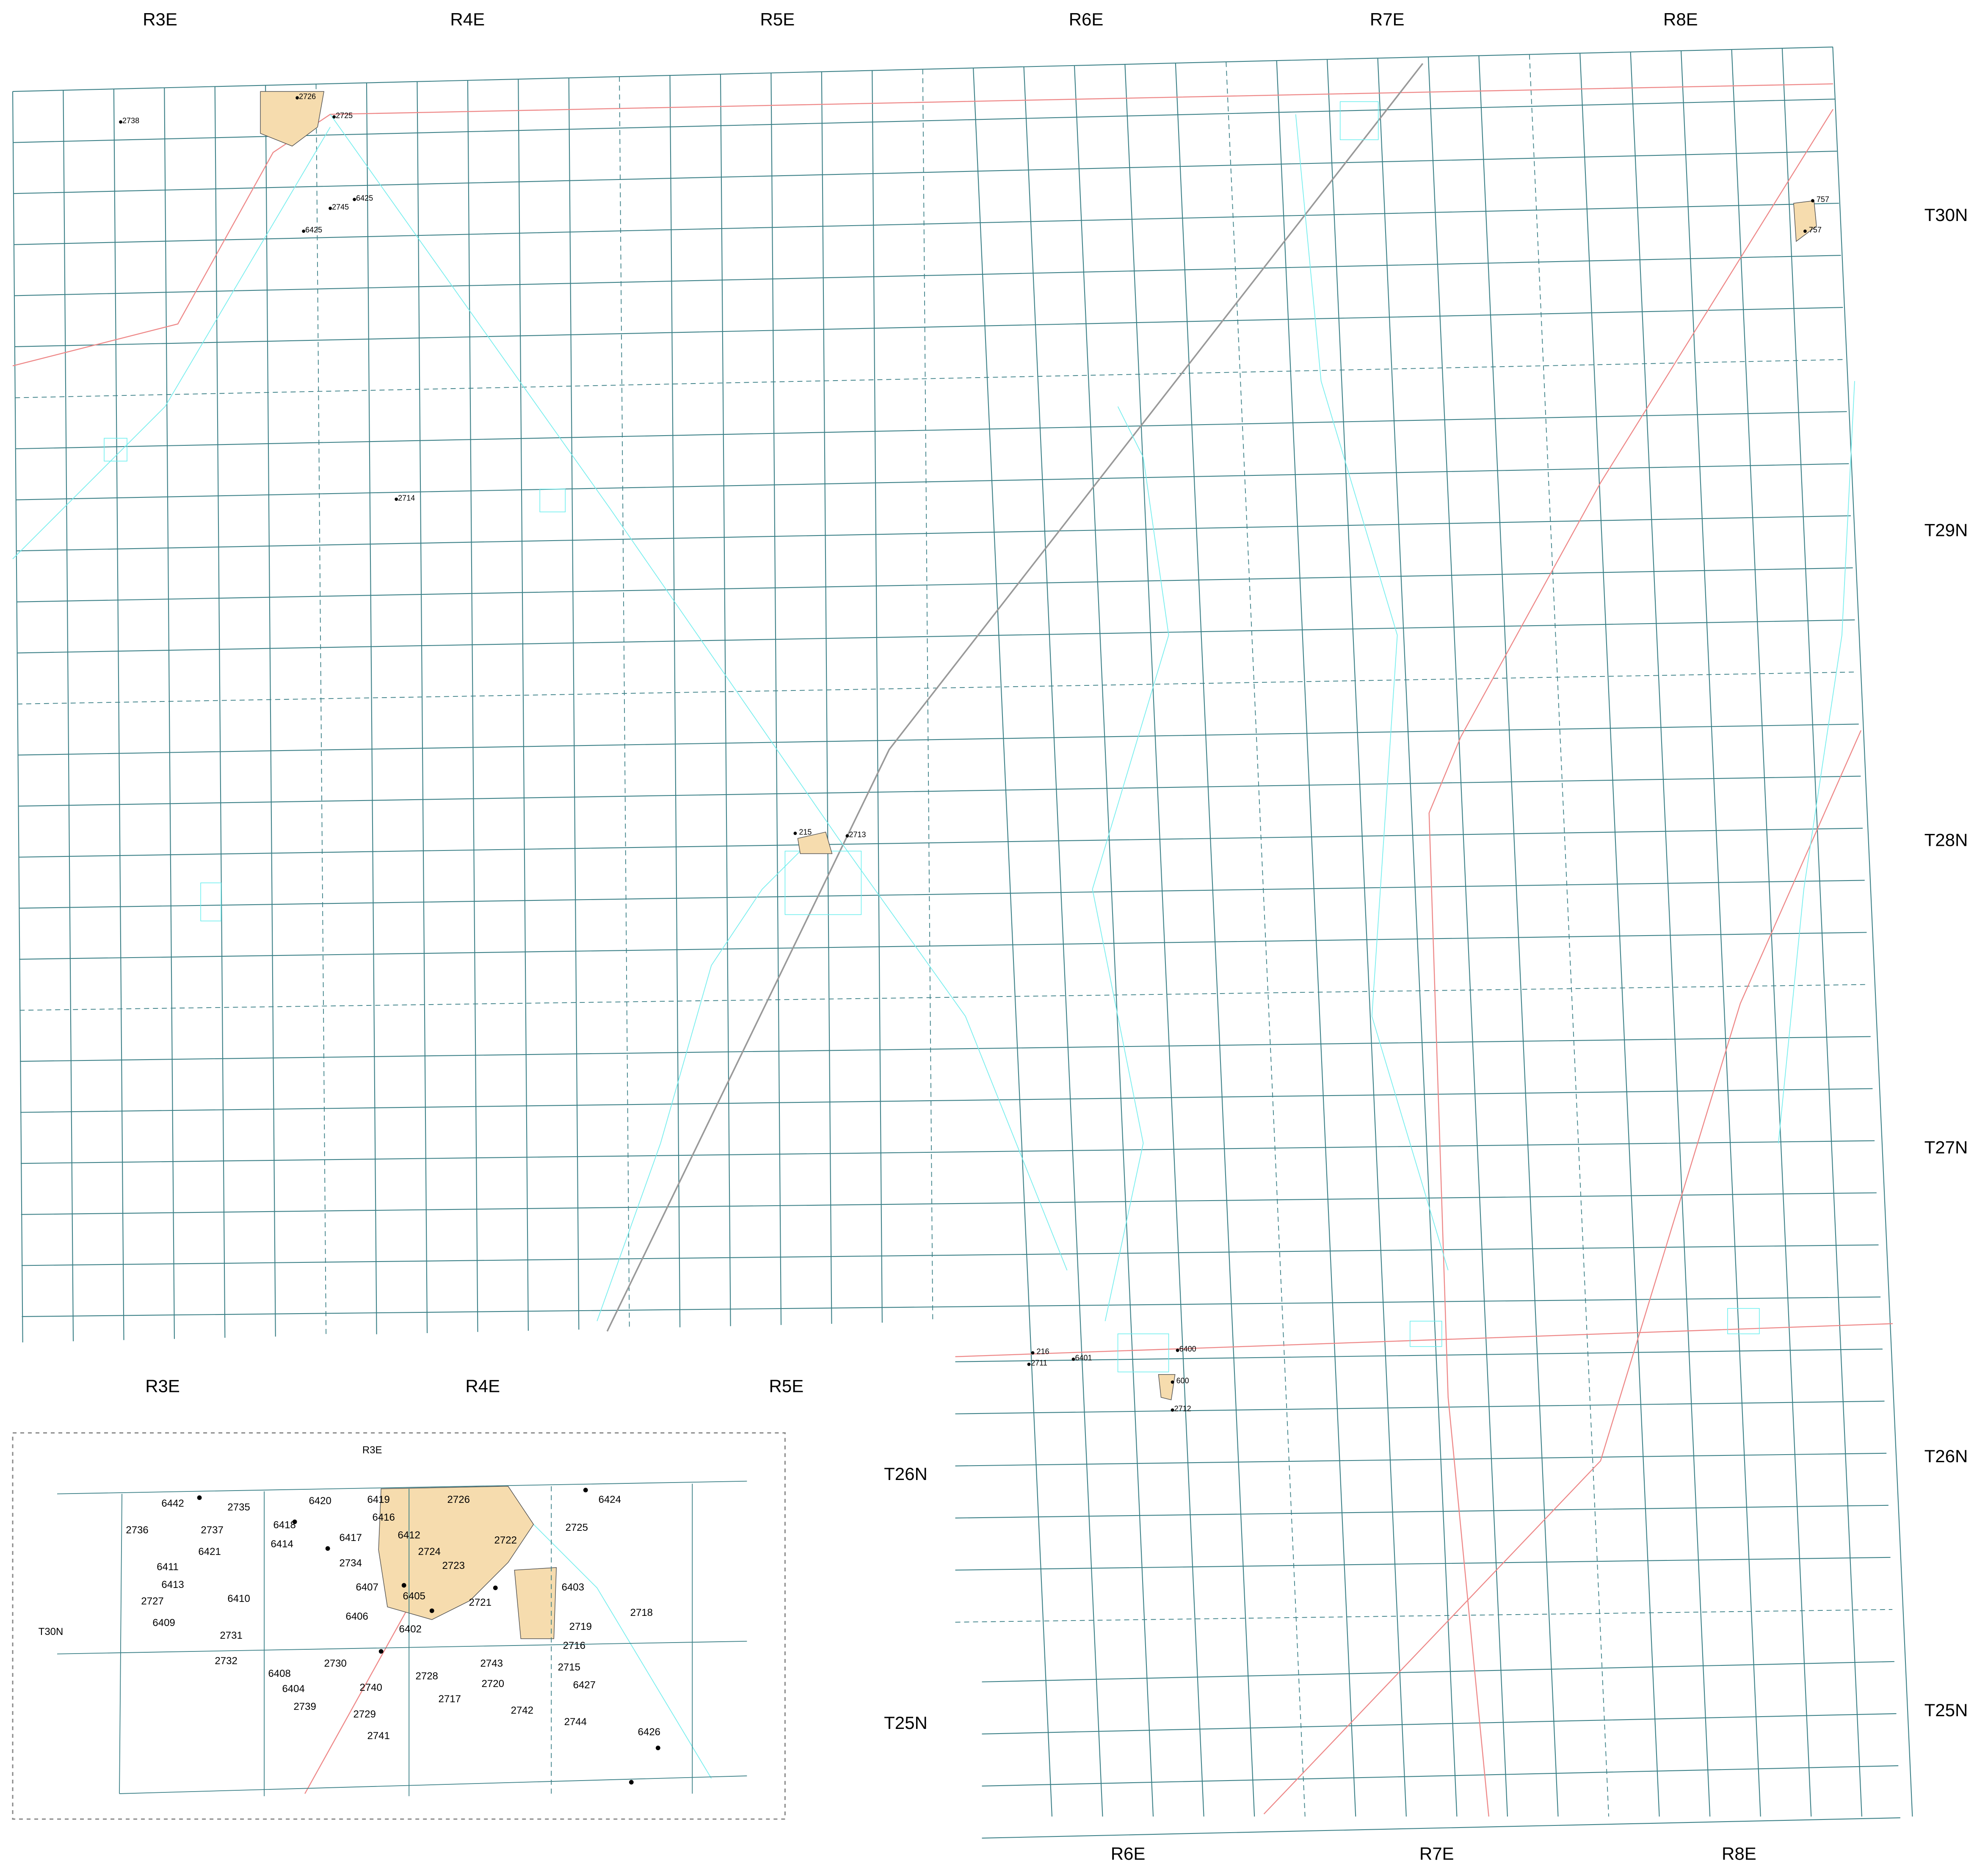 Image resolution: width=1988 pixels, height=1861 pixels. I want to click on well-label: 6401, so click(1083, 1358).